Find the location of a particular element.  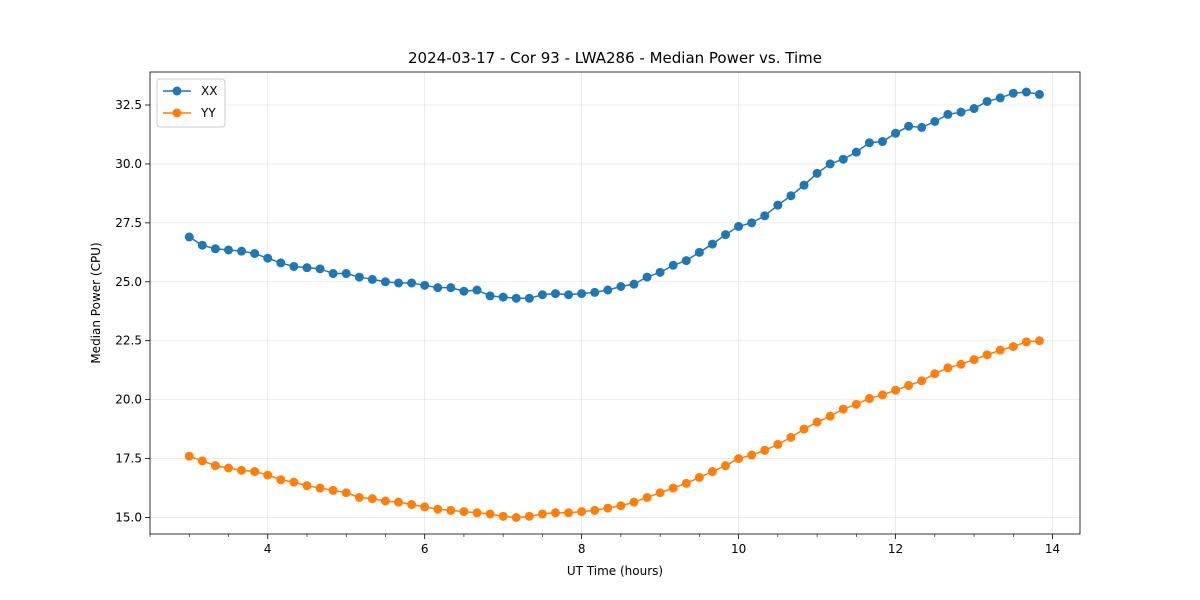

y-tick-label: 32.5 is located at coordinates (128, 105).